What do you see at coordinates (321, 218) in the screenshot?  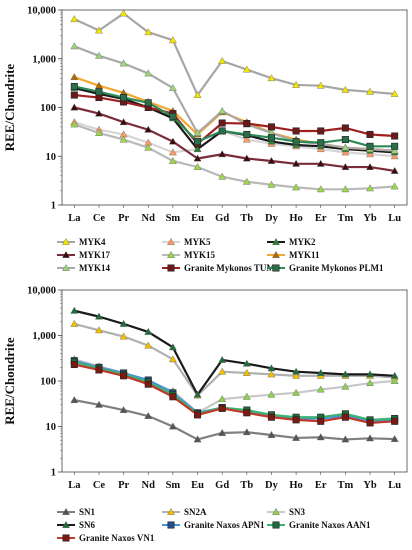 I see `x-tick-label: Er` at bounding box center [321, 218].